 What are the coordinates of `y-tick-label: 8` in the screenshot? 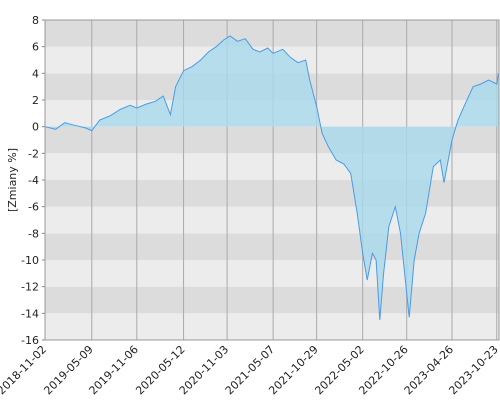 It's located at (35, 20).